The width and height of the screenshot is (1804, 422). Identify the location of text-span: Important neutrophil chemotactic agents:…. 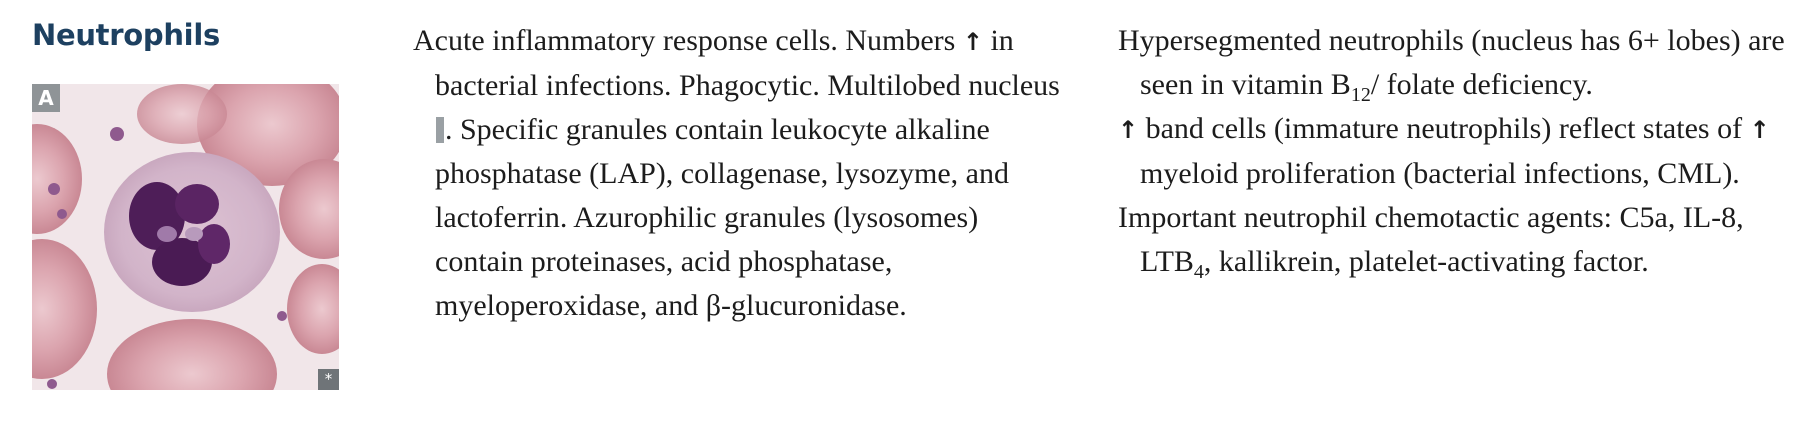
(1431, 239).